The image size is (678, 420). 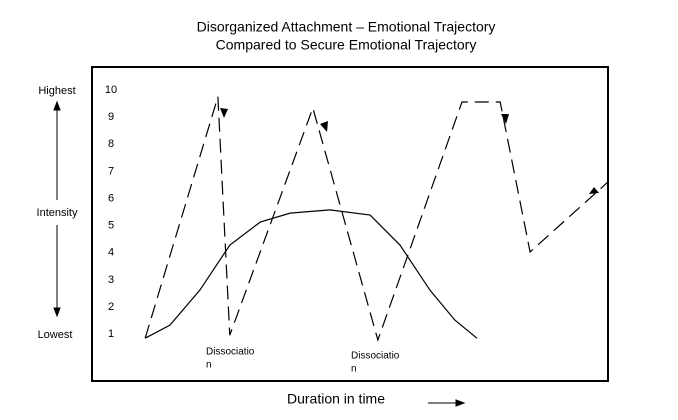 I want to click on y-tick-label: 9, so click(x=111, y=117).